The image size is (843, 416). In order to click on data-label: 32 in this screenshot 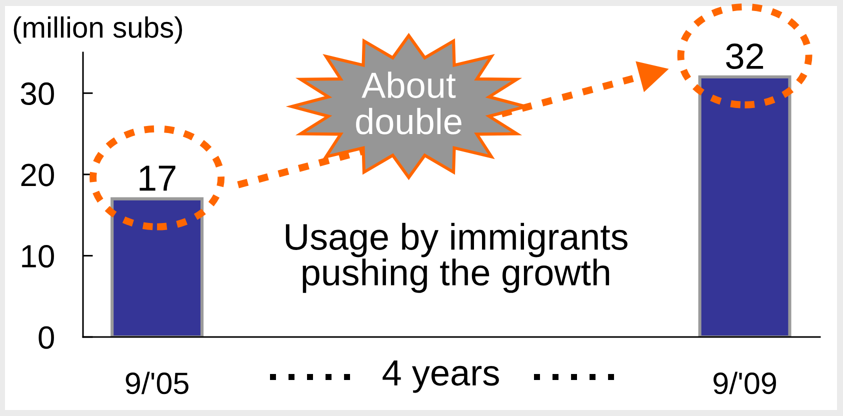, I will do `click(745, 56)`.